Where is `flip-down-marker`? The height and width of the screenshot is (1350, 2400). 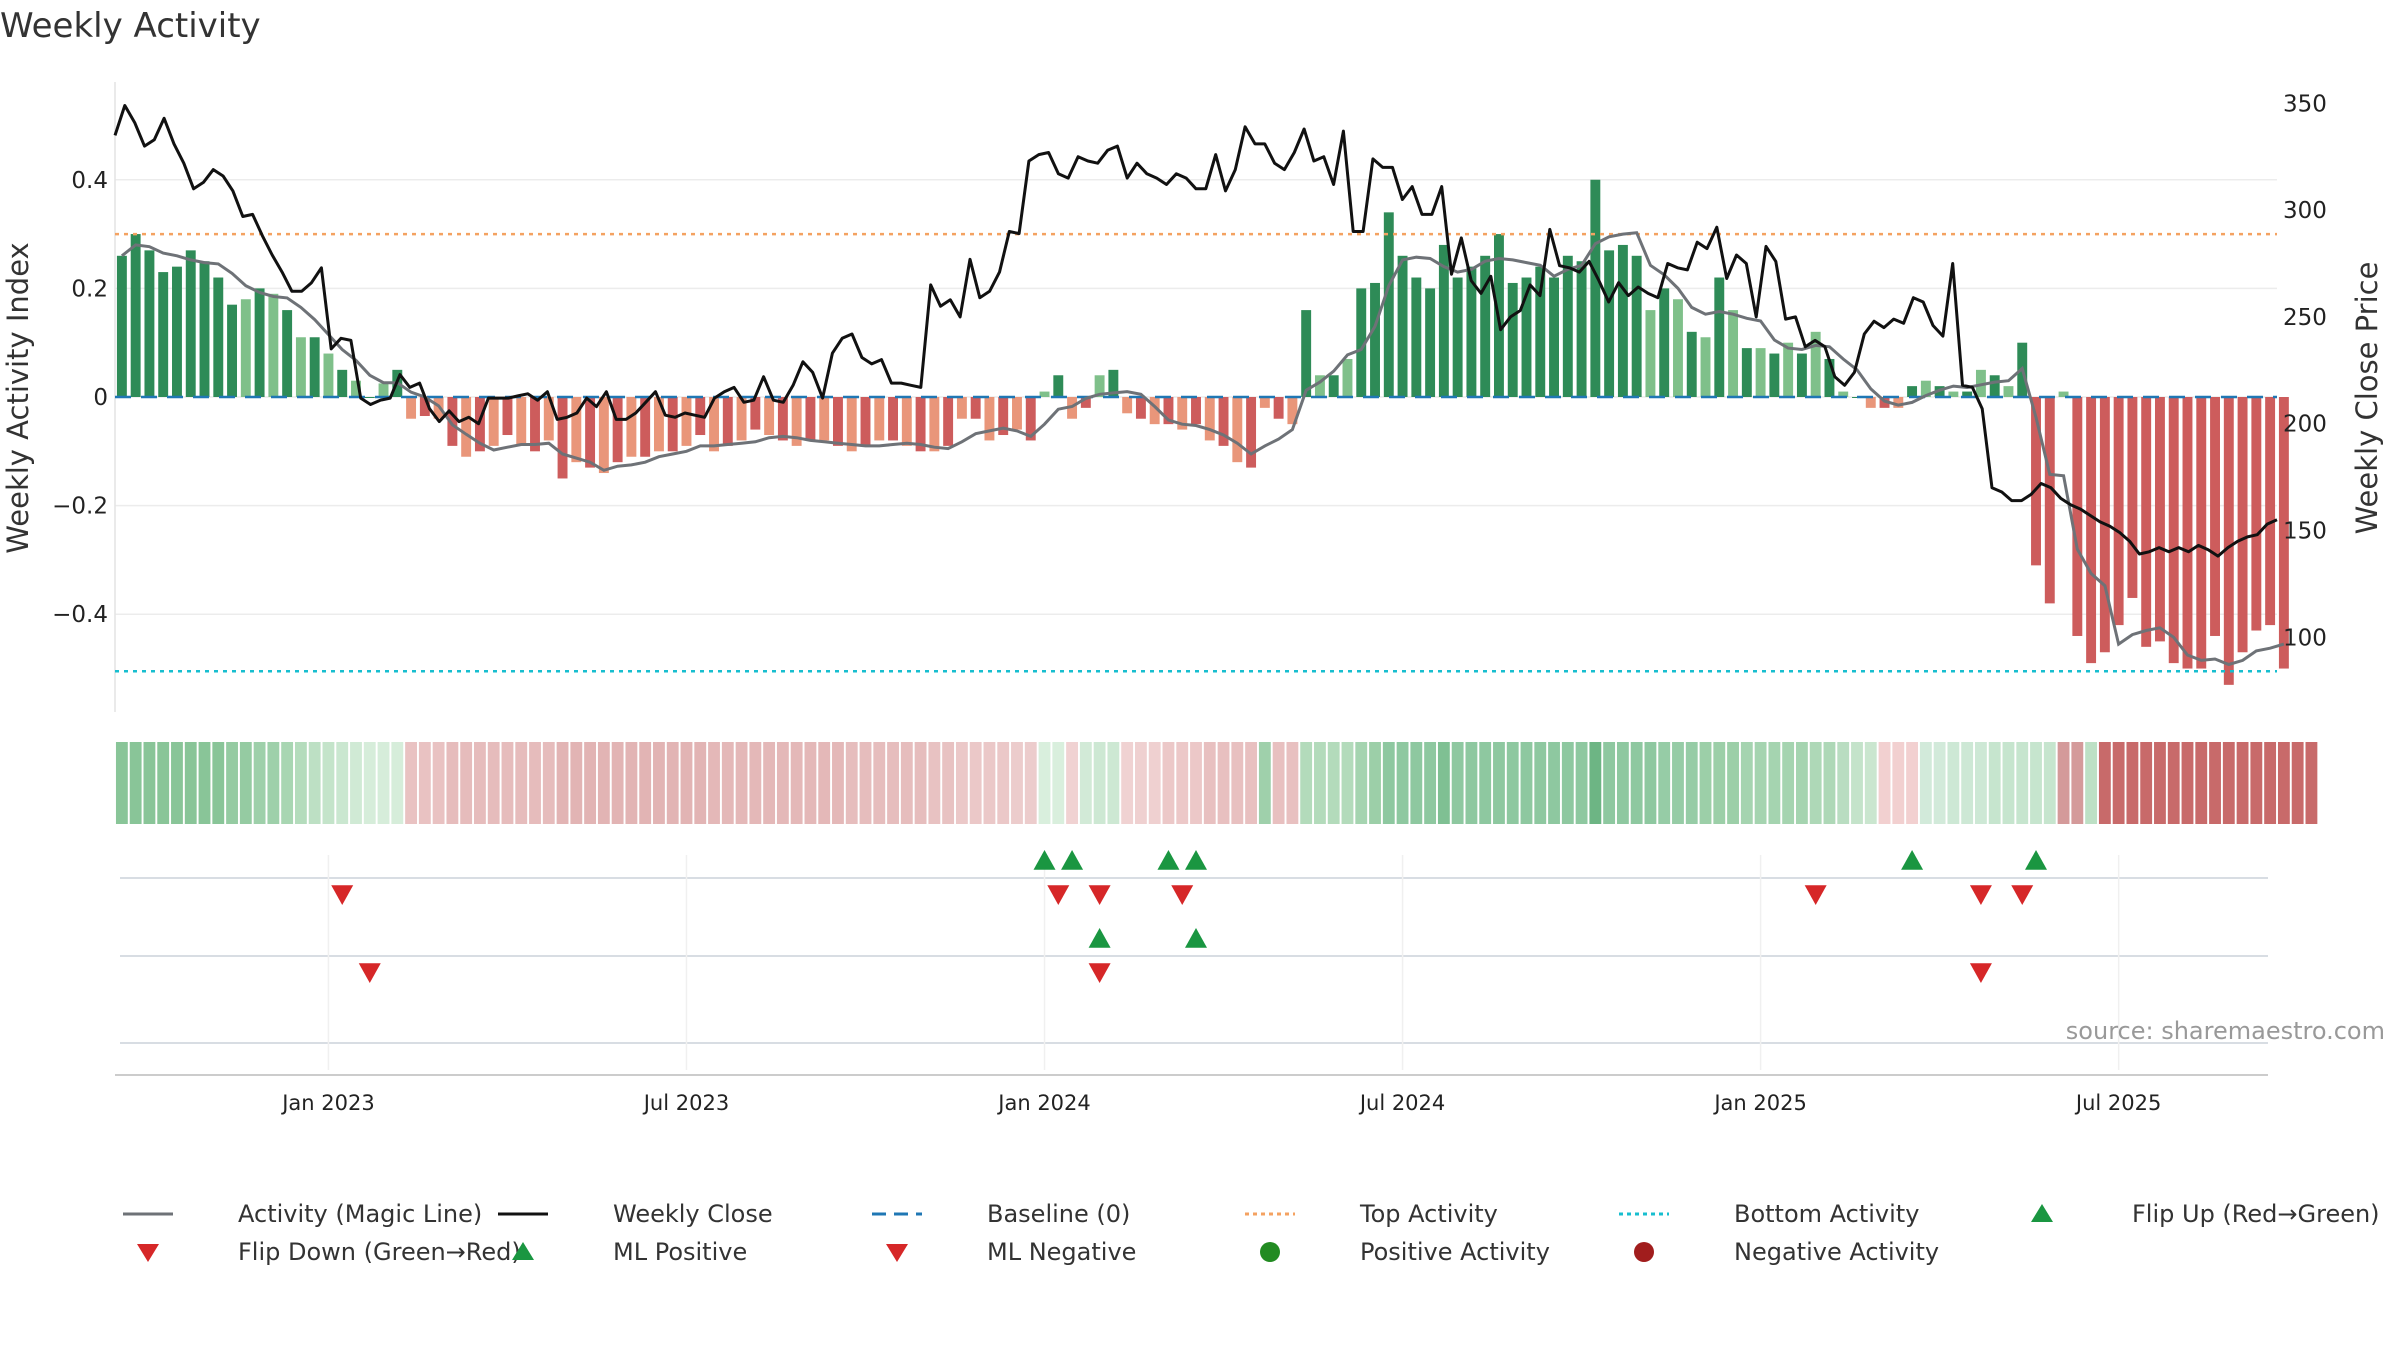
flip-down-marker is located at coordinates (1058, 895).